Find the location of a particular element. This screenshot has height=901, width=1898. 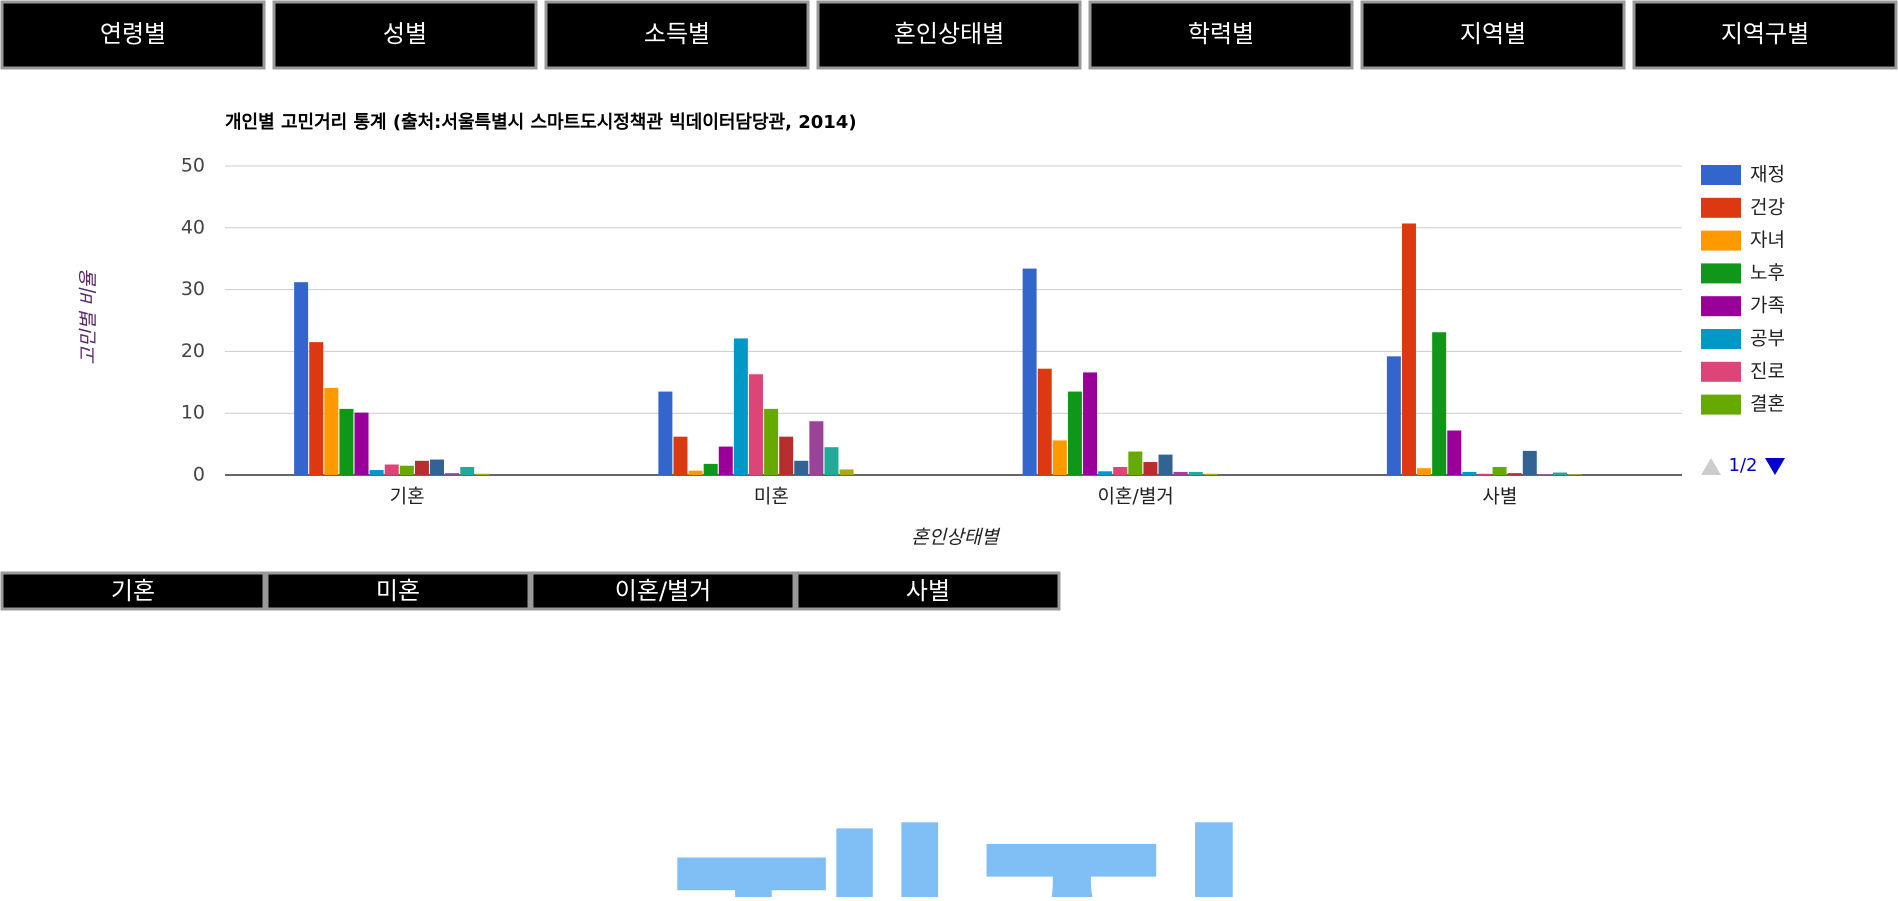

prev-page-arrow is located at coordinates (1711, 466).